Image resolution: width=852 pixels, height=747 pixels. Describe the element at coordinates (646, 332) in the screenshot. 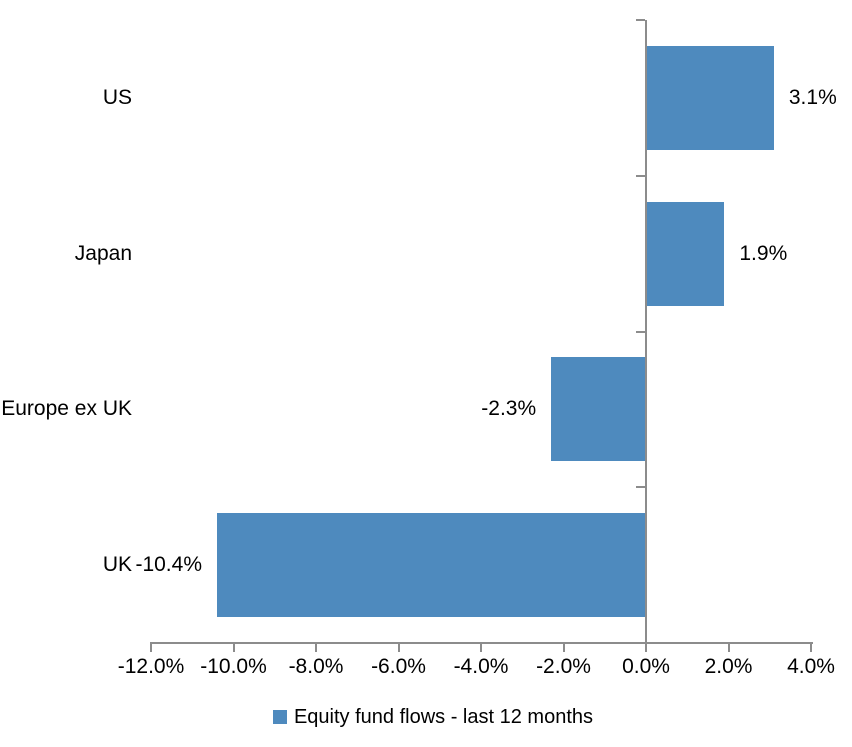

I see `category-axis-line` at that location.